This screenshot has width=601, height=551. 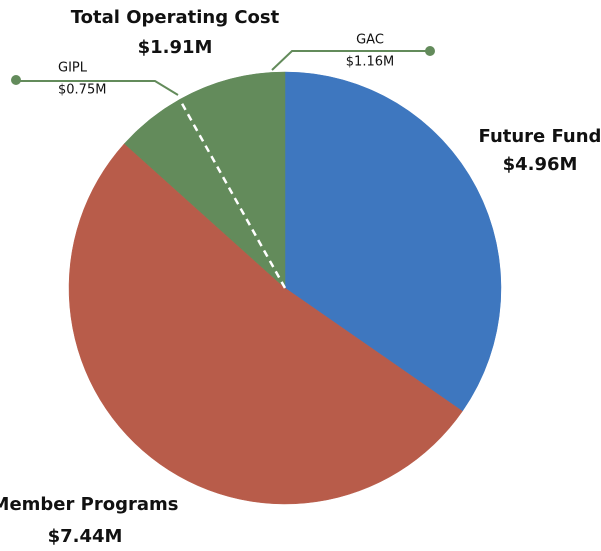 I want to click on group-title: Total Operating Cost, so click(x=175, y=17).